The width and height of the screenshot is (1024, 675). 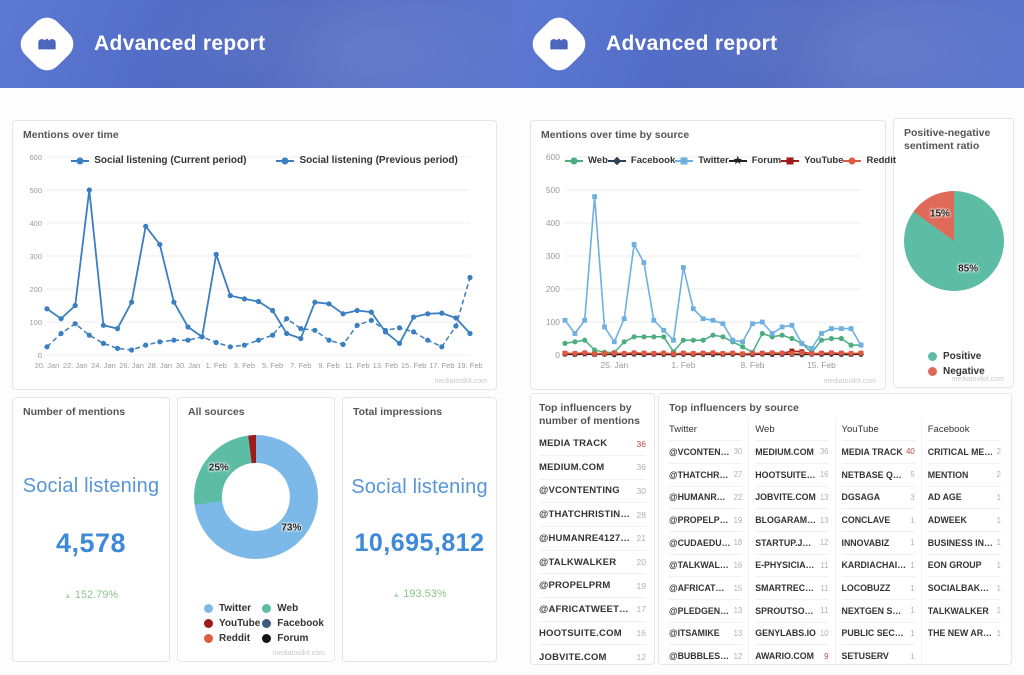 What do you see at coordinates (572, 467) in the screenshot?
I see `influencer-name: MEDIUM.COM` at bounding box center [572, 467].